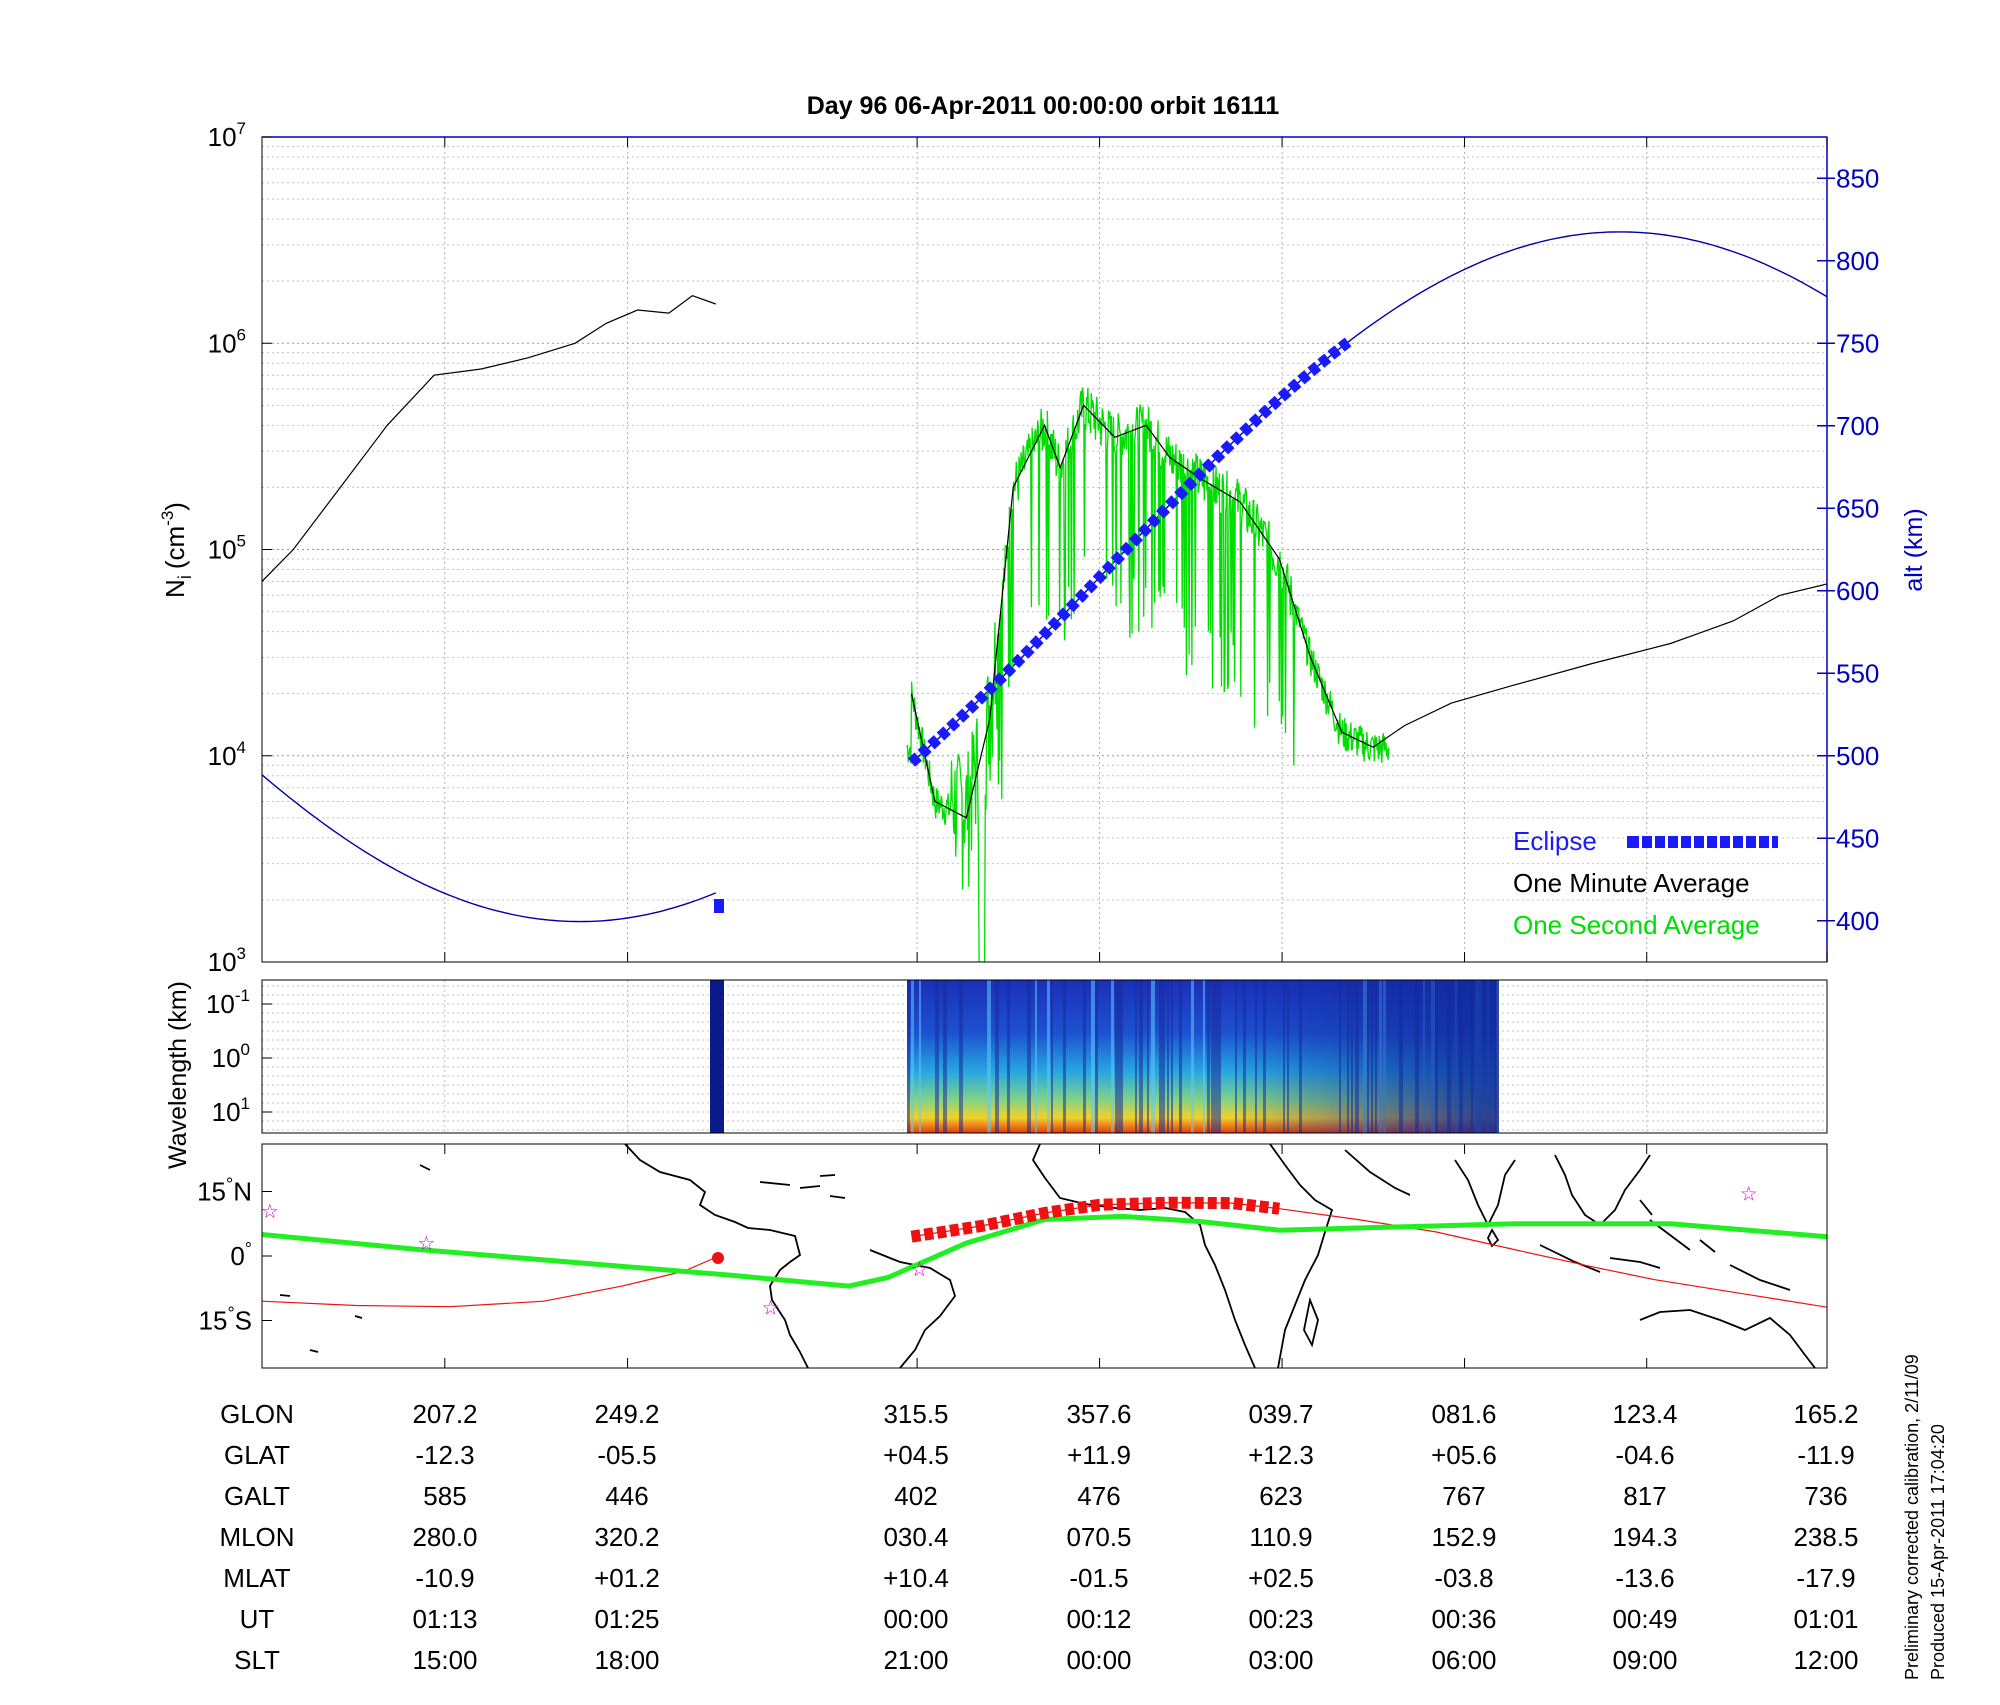 This screenshot has height=1705, width=2000. Describe the element at coordinates (915, 1414) in the screenshot. I see `table-cell: 315.5` at that location.